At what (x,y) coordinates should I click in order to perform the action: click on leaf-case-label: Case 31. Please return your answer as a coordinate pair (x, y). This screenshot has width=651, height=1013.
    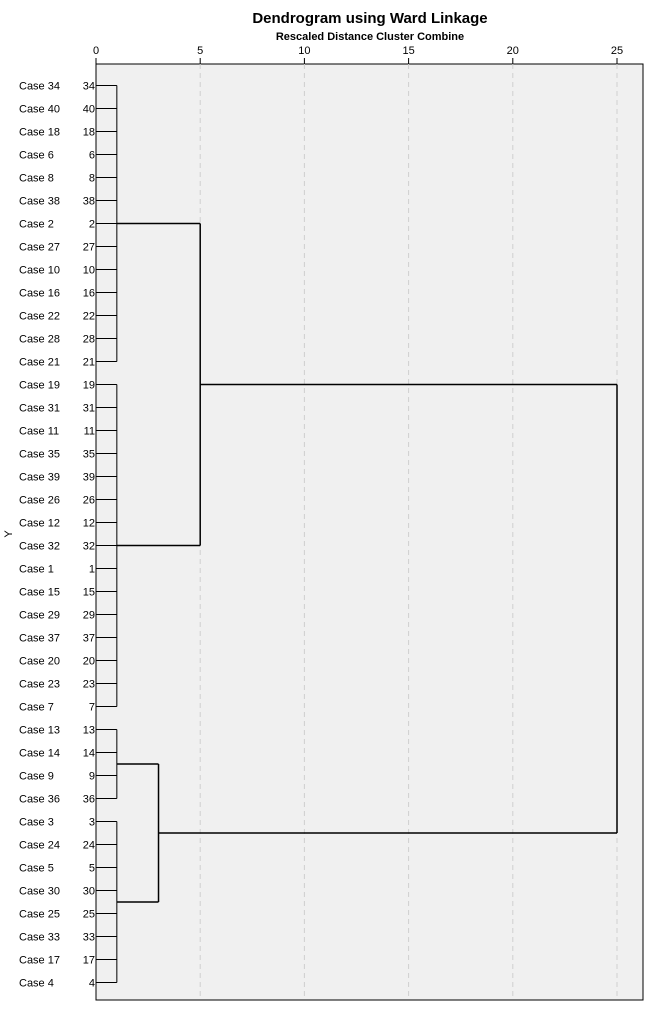
    Looking at the image, I should click on (39, 409).